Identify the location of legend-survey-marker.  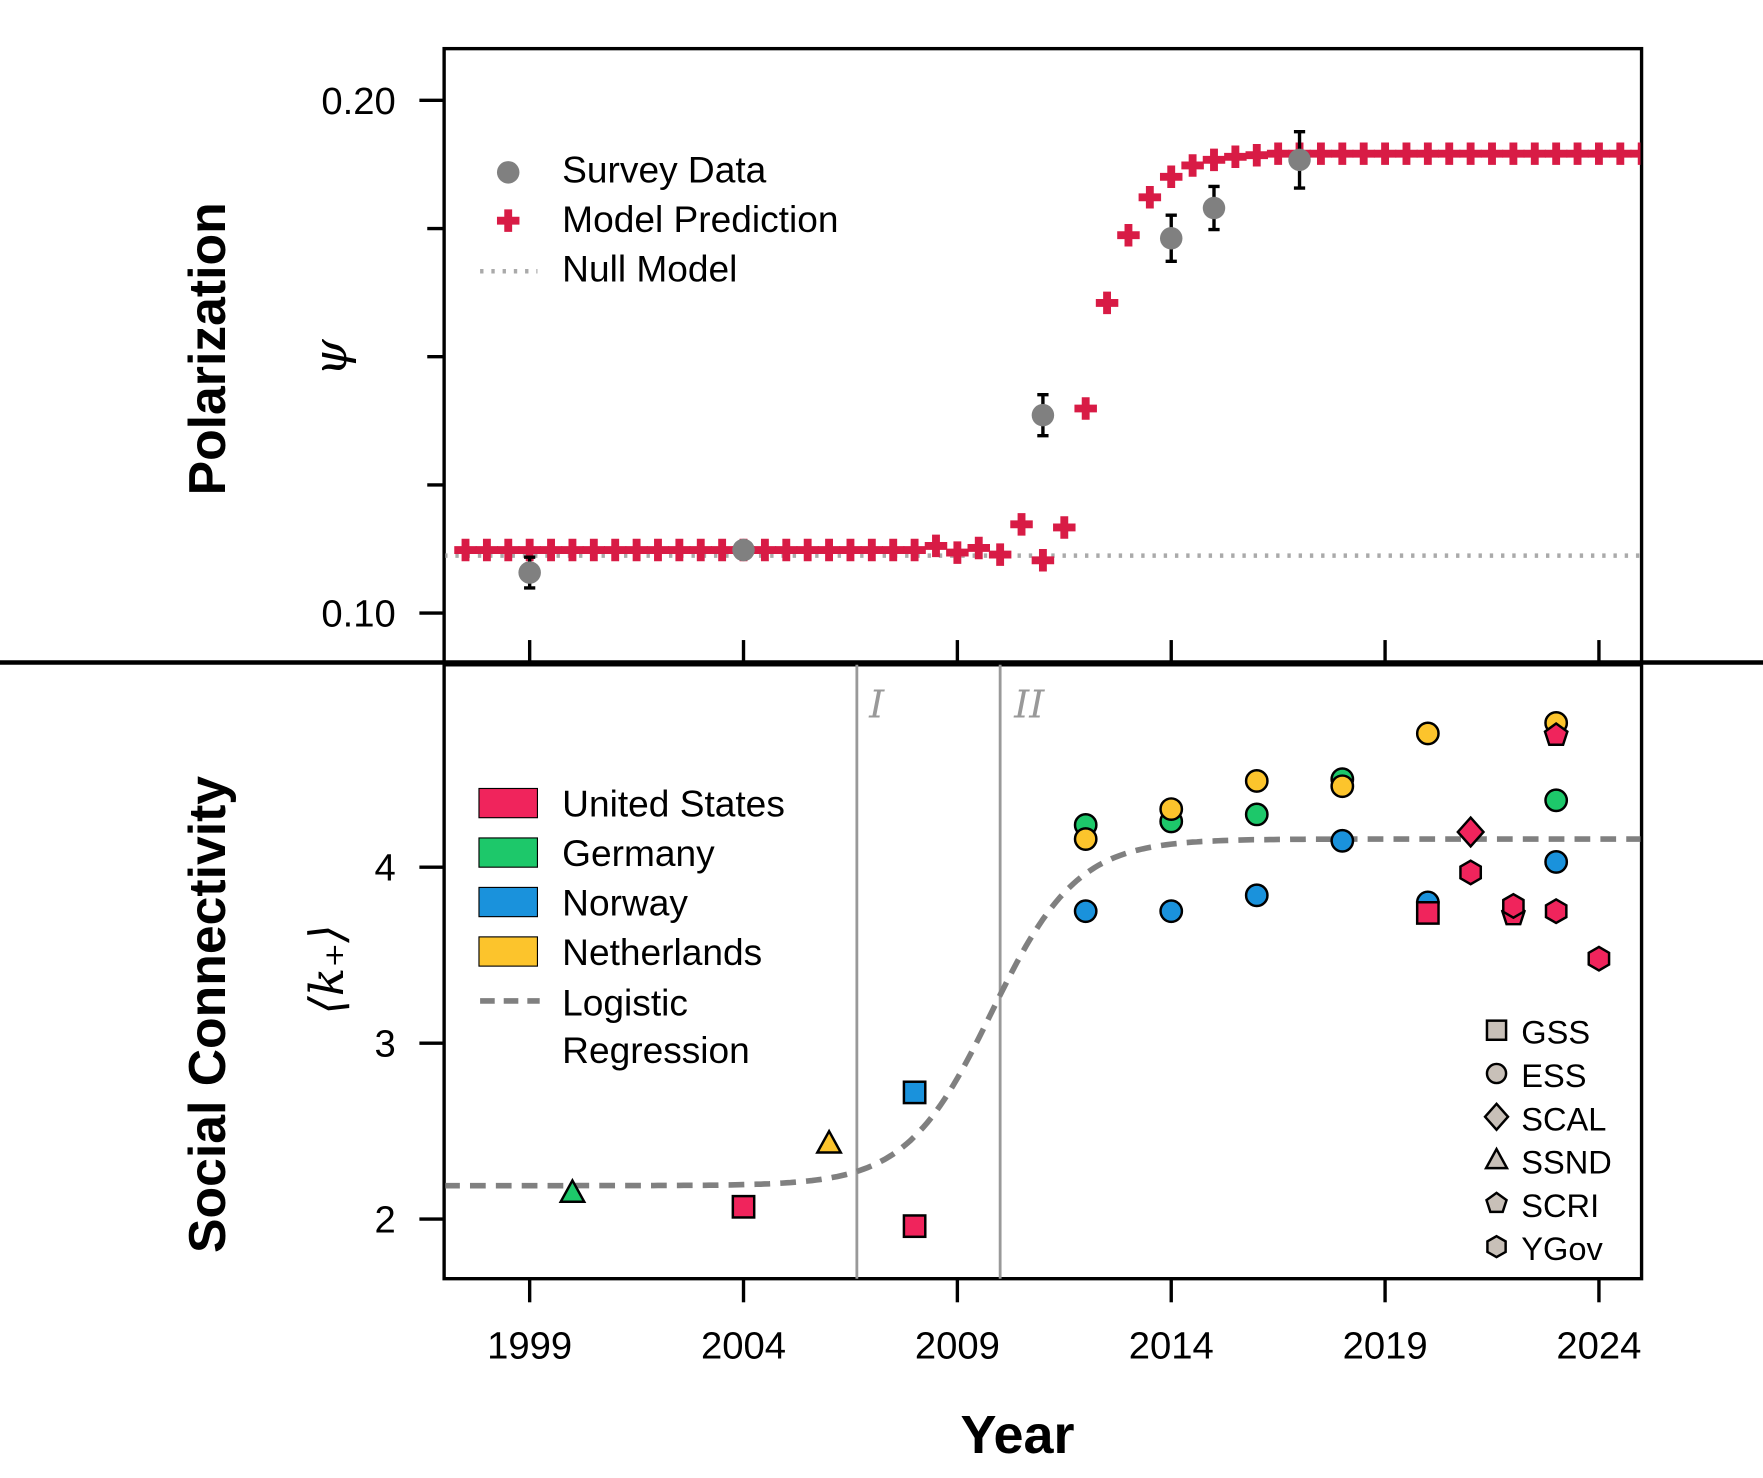
(508, 172).